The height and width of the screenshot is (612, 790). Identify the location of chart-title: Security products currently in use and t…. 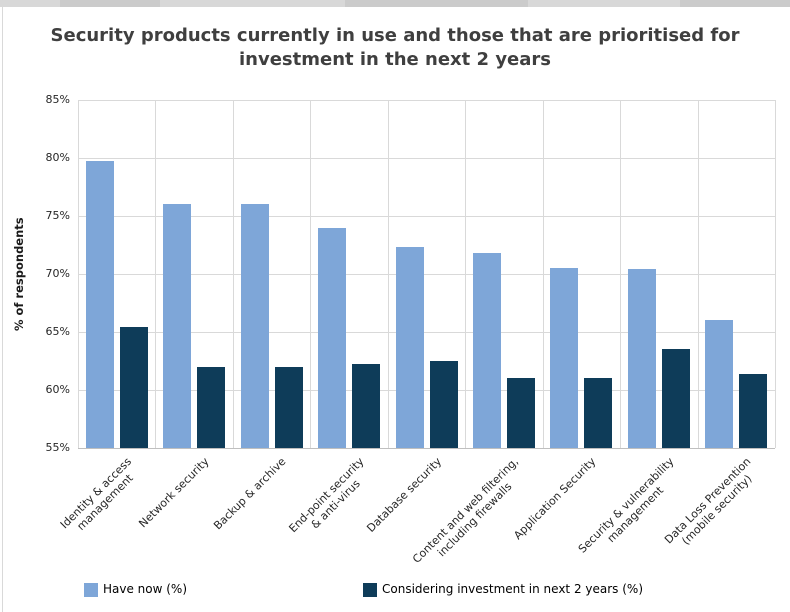
(395, 47).